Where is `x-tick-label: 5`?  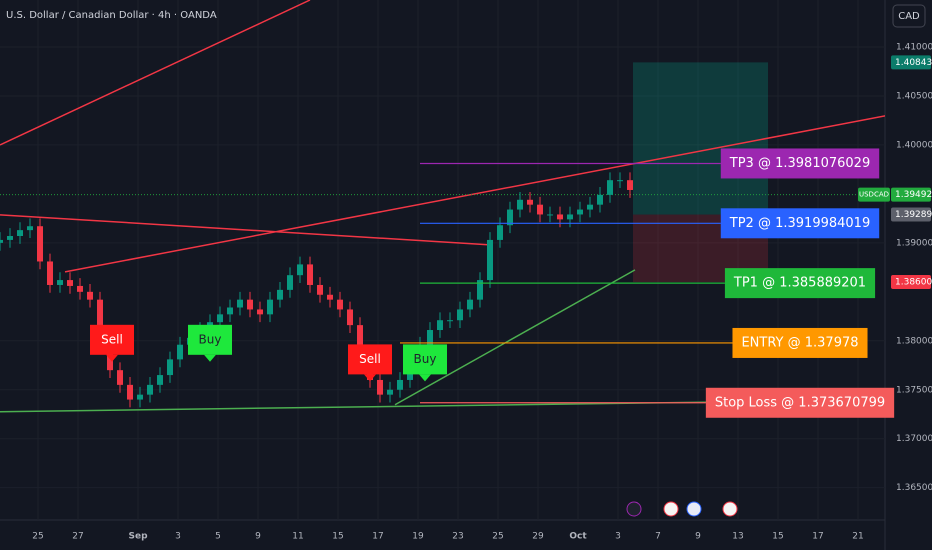
x-tick-label: 5 is located at coordinates (218, 537).